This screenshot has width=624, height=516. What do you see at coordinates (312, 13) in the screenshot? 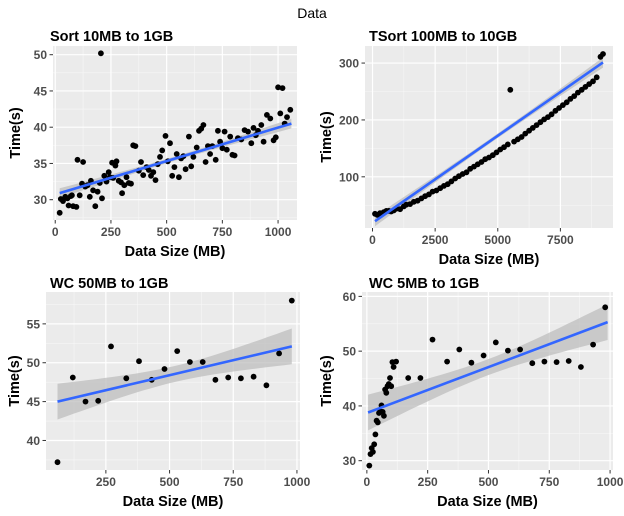
I see `figure-title: Data` at bounding box center [312, 13].